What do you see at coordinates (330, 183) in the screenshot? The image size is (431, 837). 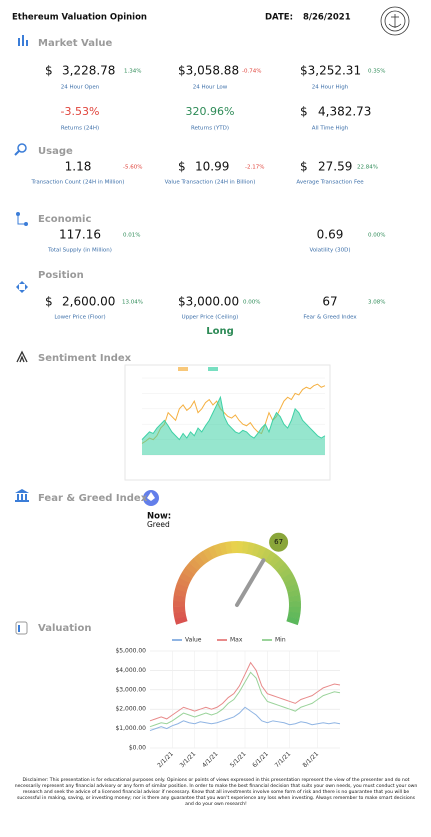 I see `metric-label: Average Transaction Fee` at bounding box center [330, 183].